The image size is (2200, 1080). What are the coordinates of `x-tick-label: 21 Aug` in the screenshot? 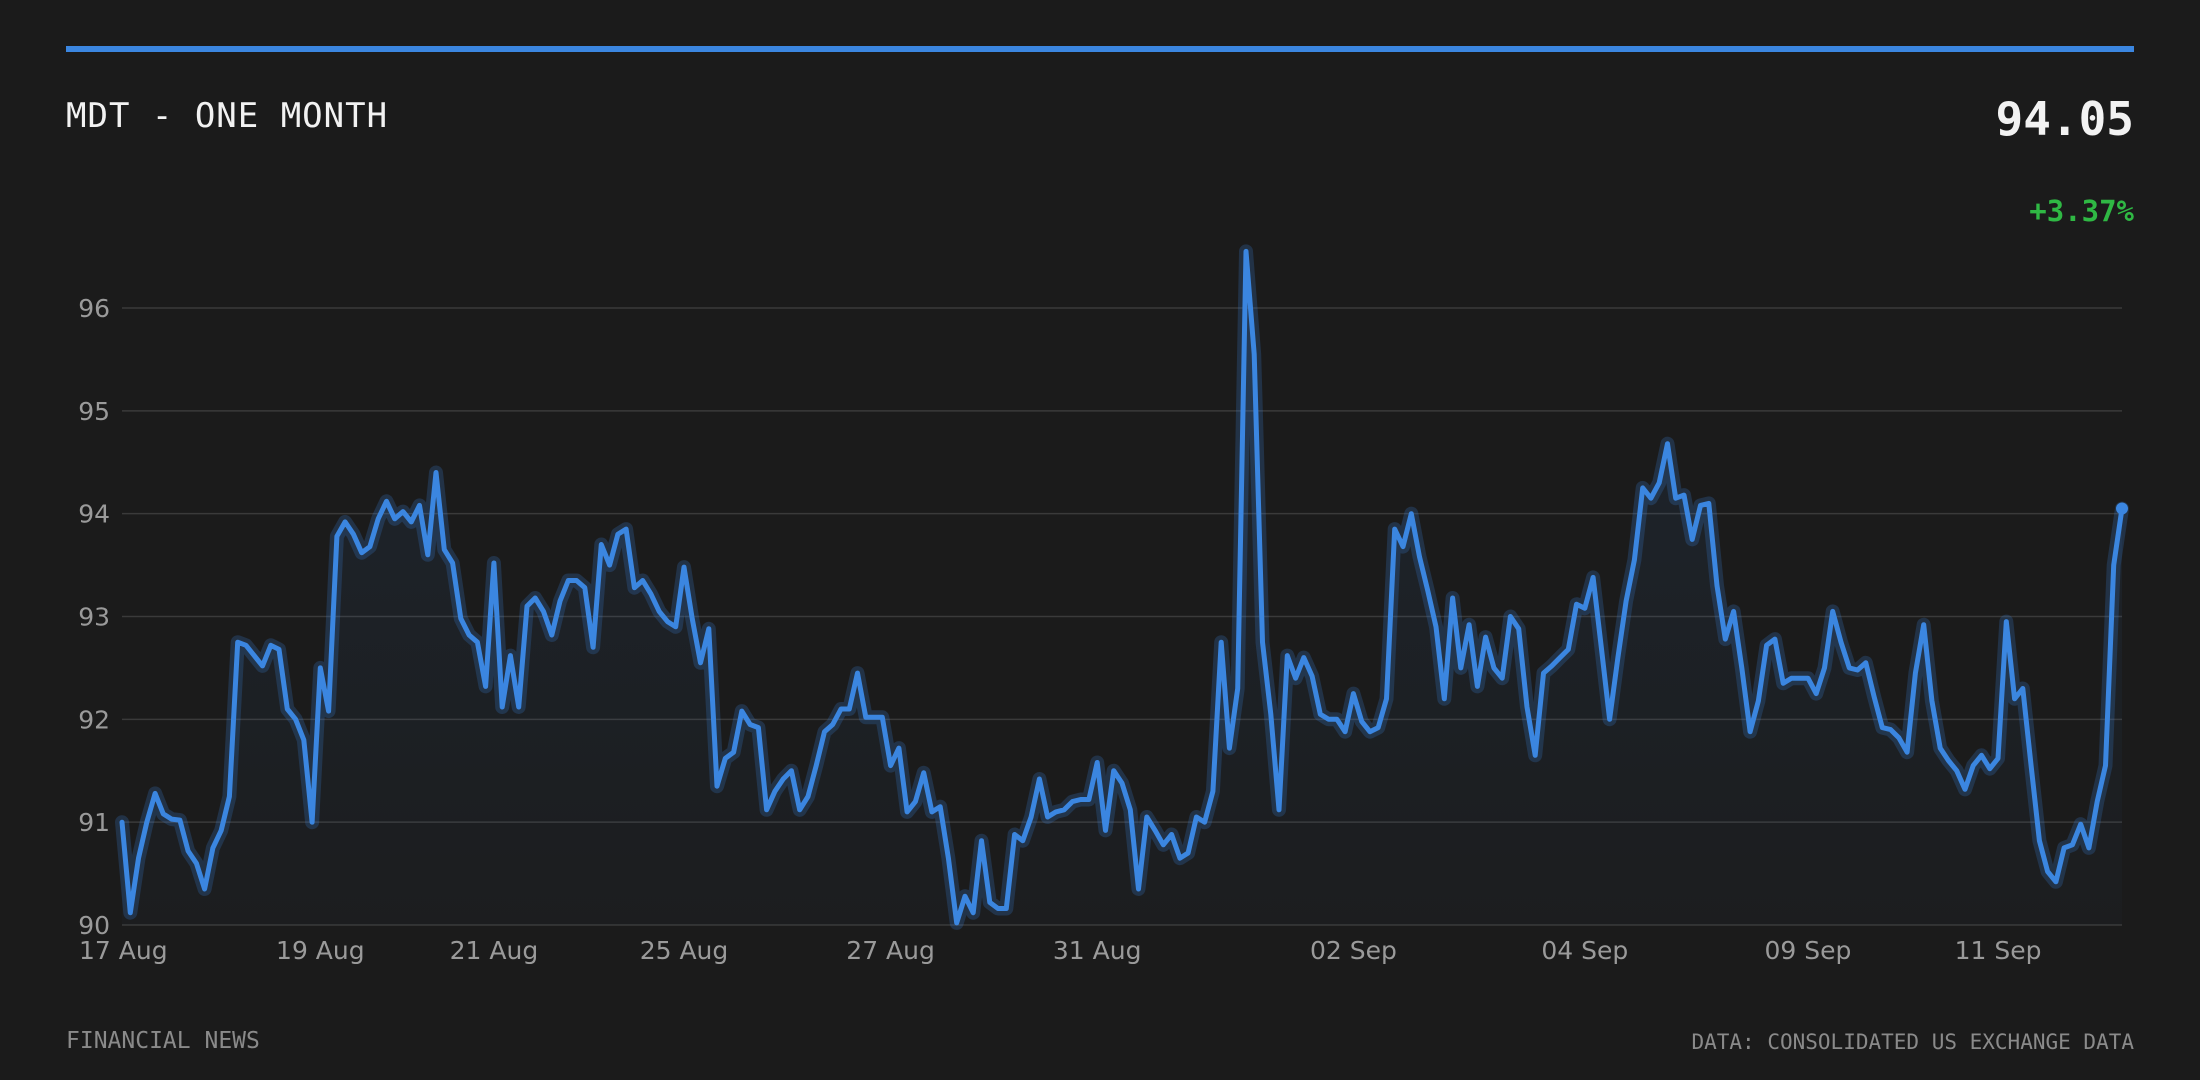 It's located at (494, 950).